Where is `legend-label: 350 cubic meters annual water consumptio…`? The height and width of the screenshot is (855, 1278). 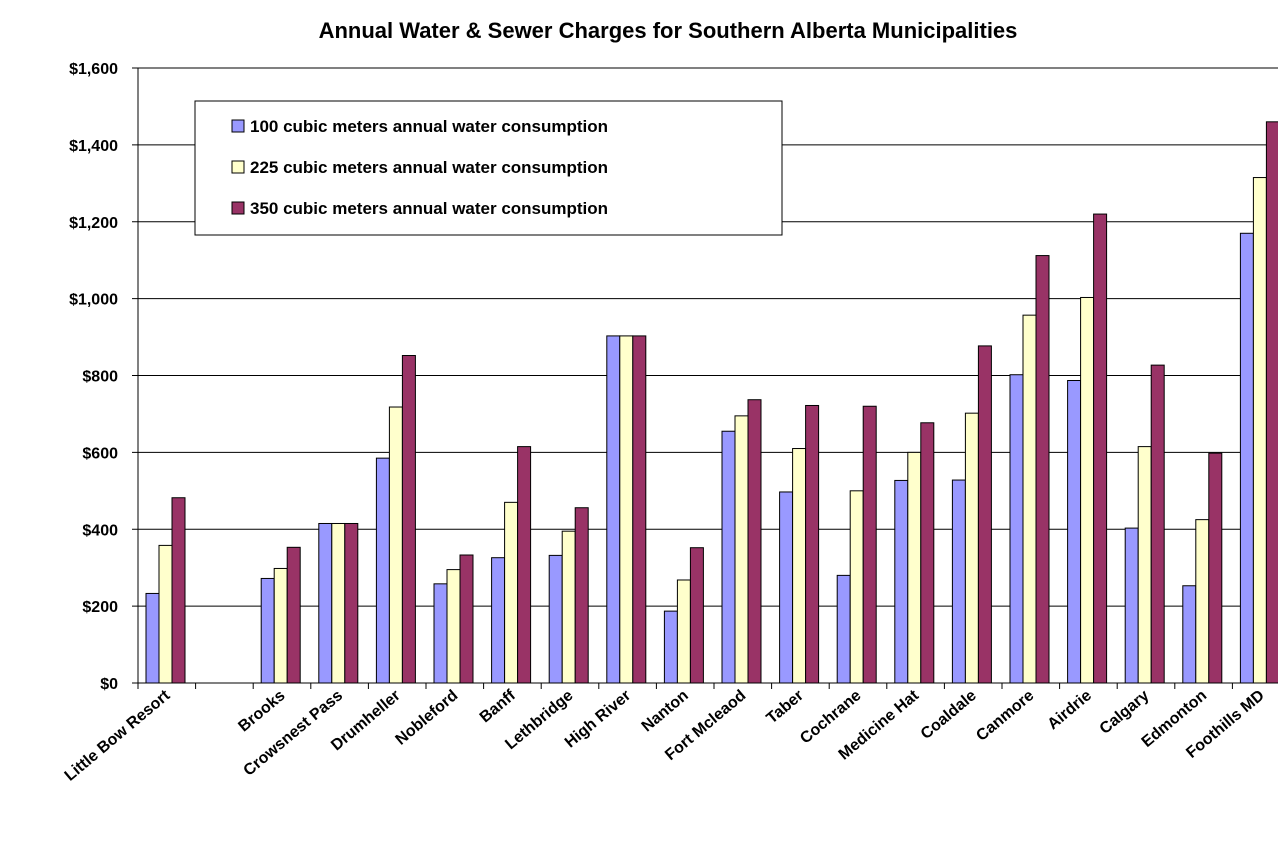
legend-label: 350 cubic meters annual water consumptio… is located at coordinates (429, 208).